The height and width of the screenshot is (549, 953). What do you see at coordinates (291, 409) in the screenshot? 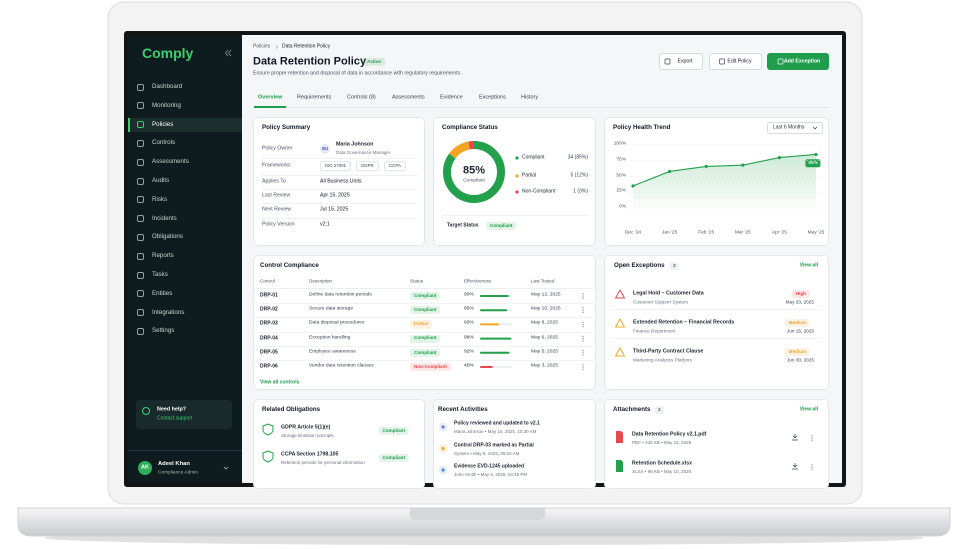
I see `card-title: Related Obligations` at bounding box center [291, 409].